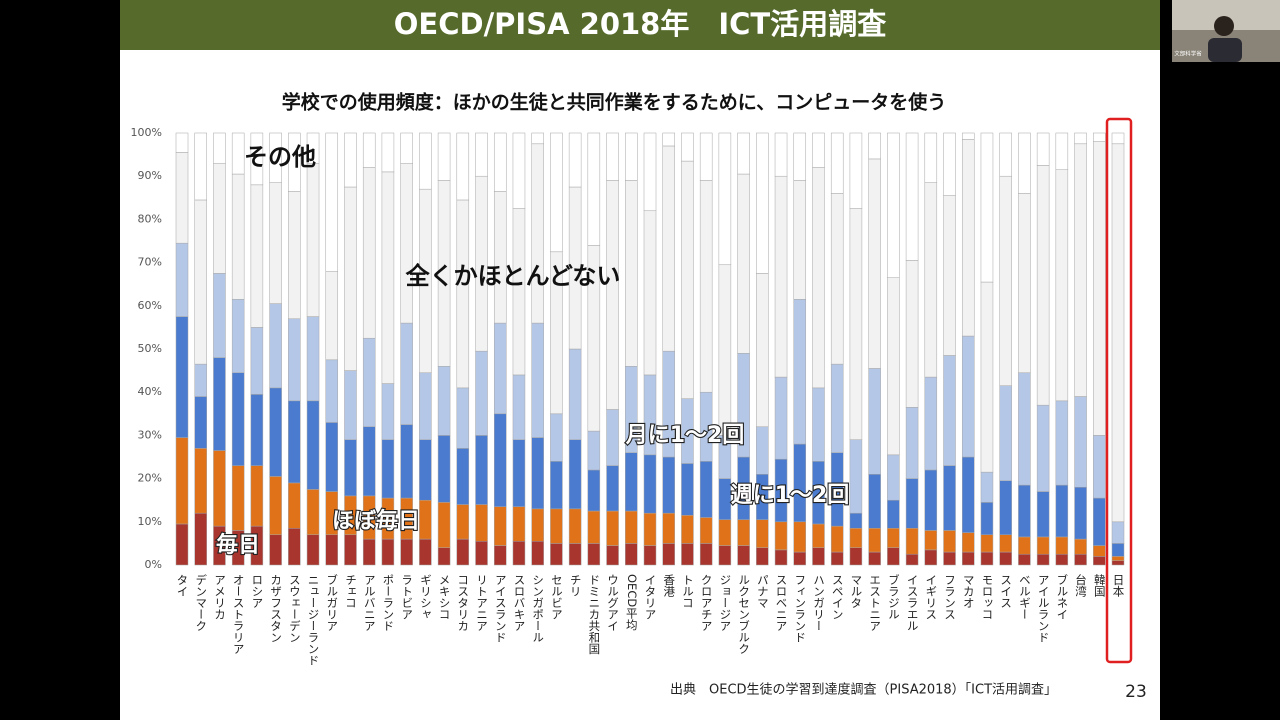 This screenshot has height=720, width=1280. I want to click on x-tick-label: ポーランド, so click(388, 603).